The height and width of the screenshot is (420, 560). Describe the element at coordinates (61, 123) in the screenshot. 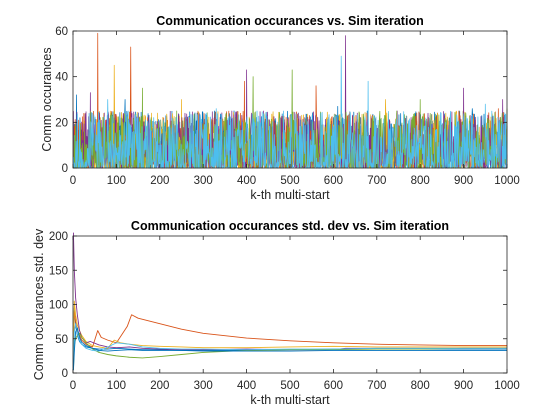

I see `top-y-tick-label: 20` at that location.